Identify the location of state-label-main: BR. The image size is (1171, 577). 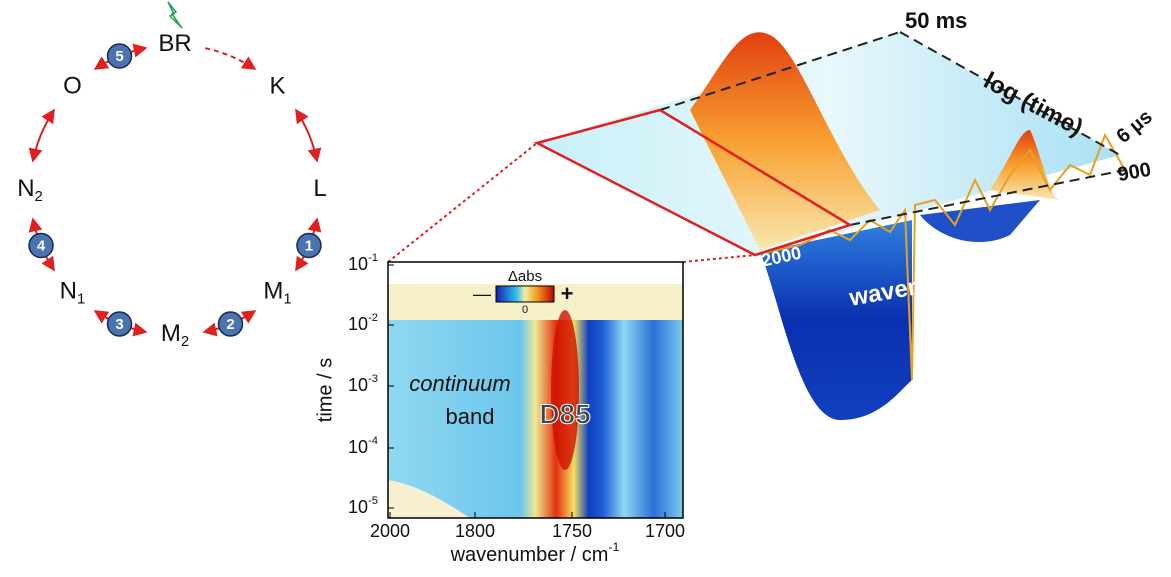
(174, 43).